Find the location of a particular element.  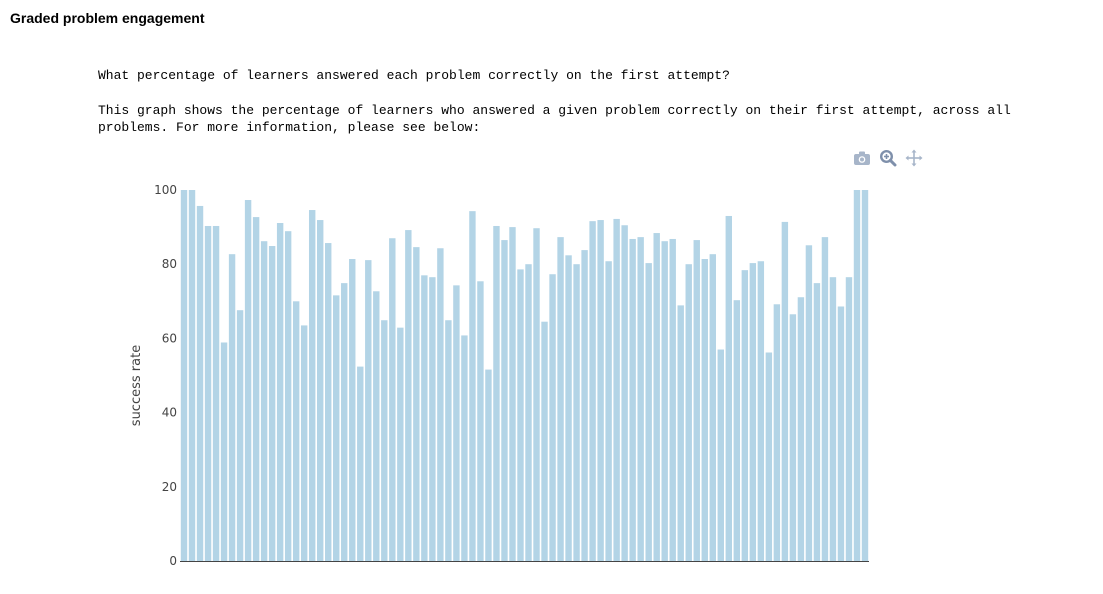

y-tick-label-20: 20 is located at coordinates (169, 487).